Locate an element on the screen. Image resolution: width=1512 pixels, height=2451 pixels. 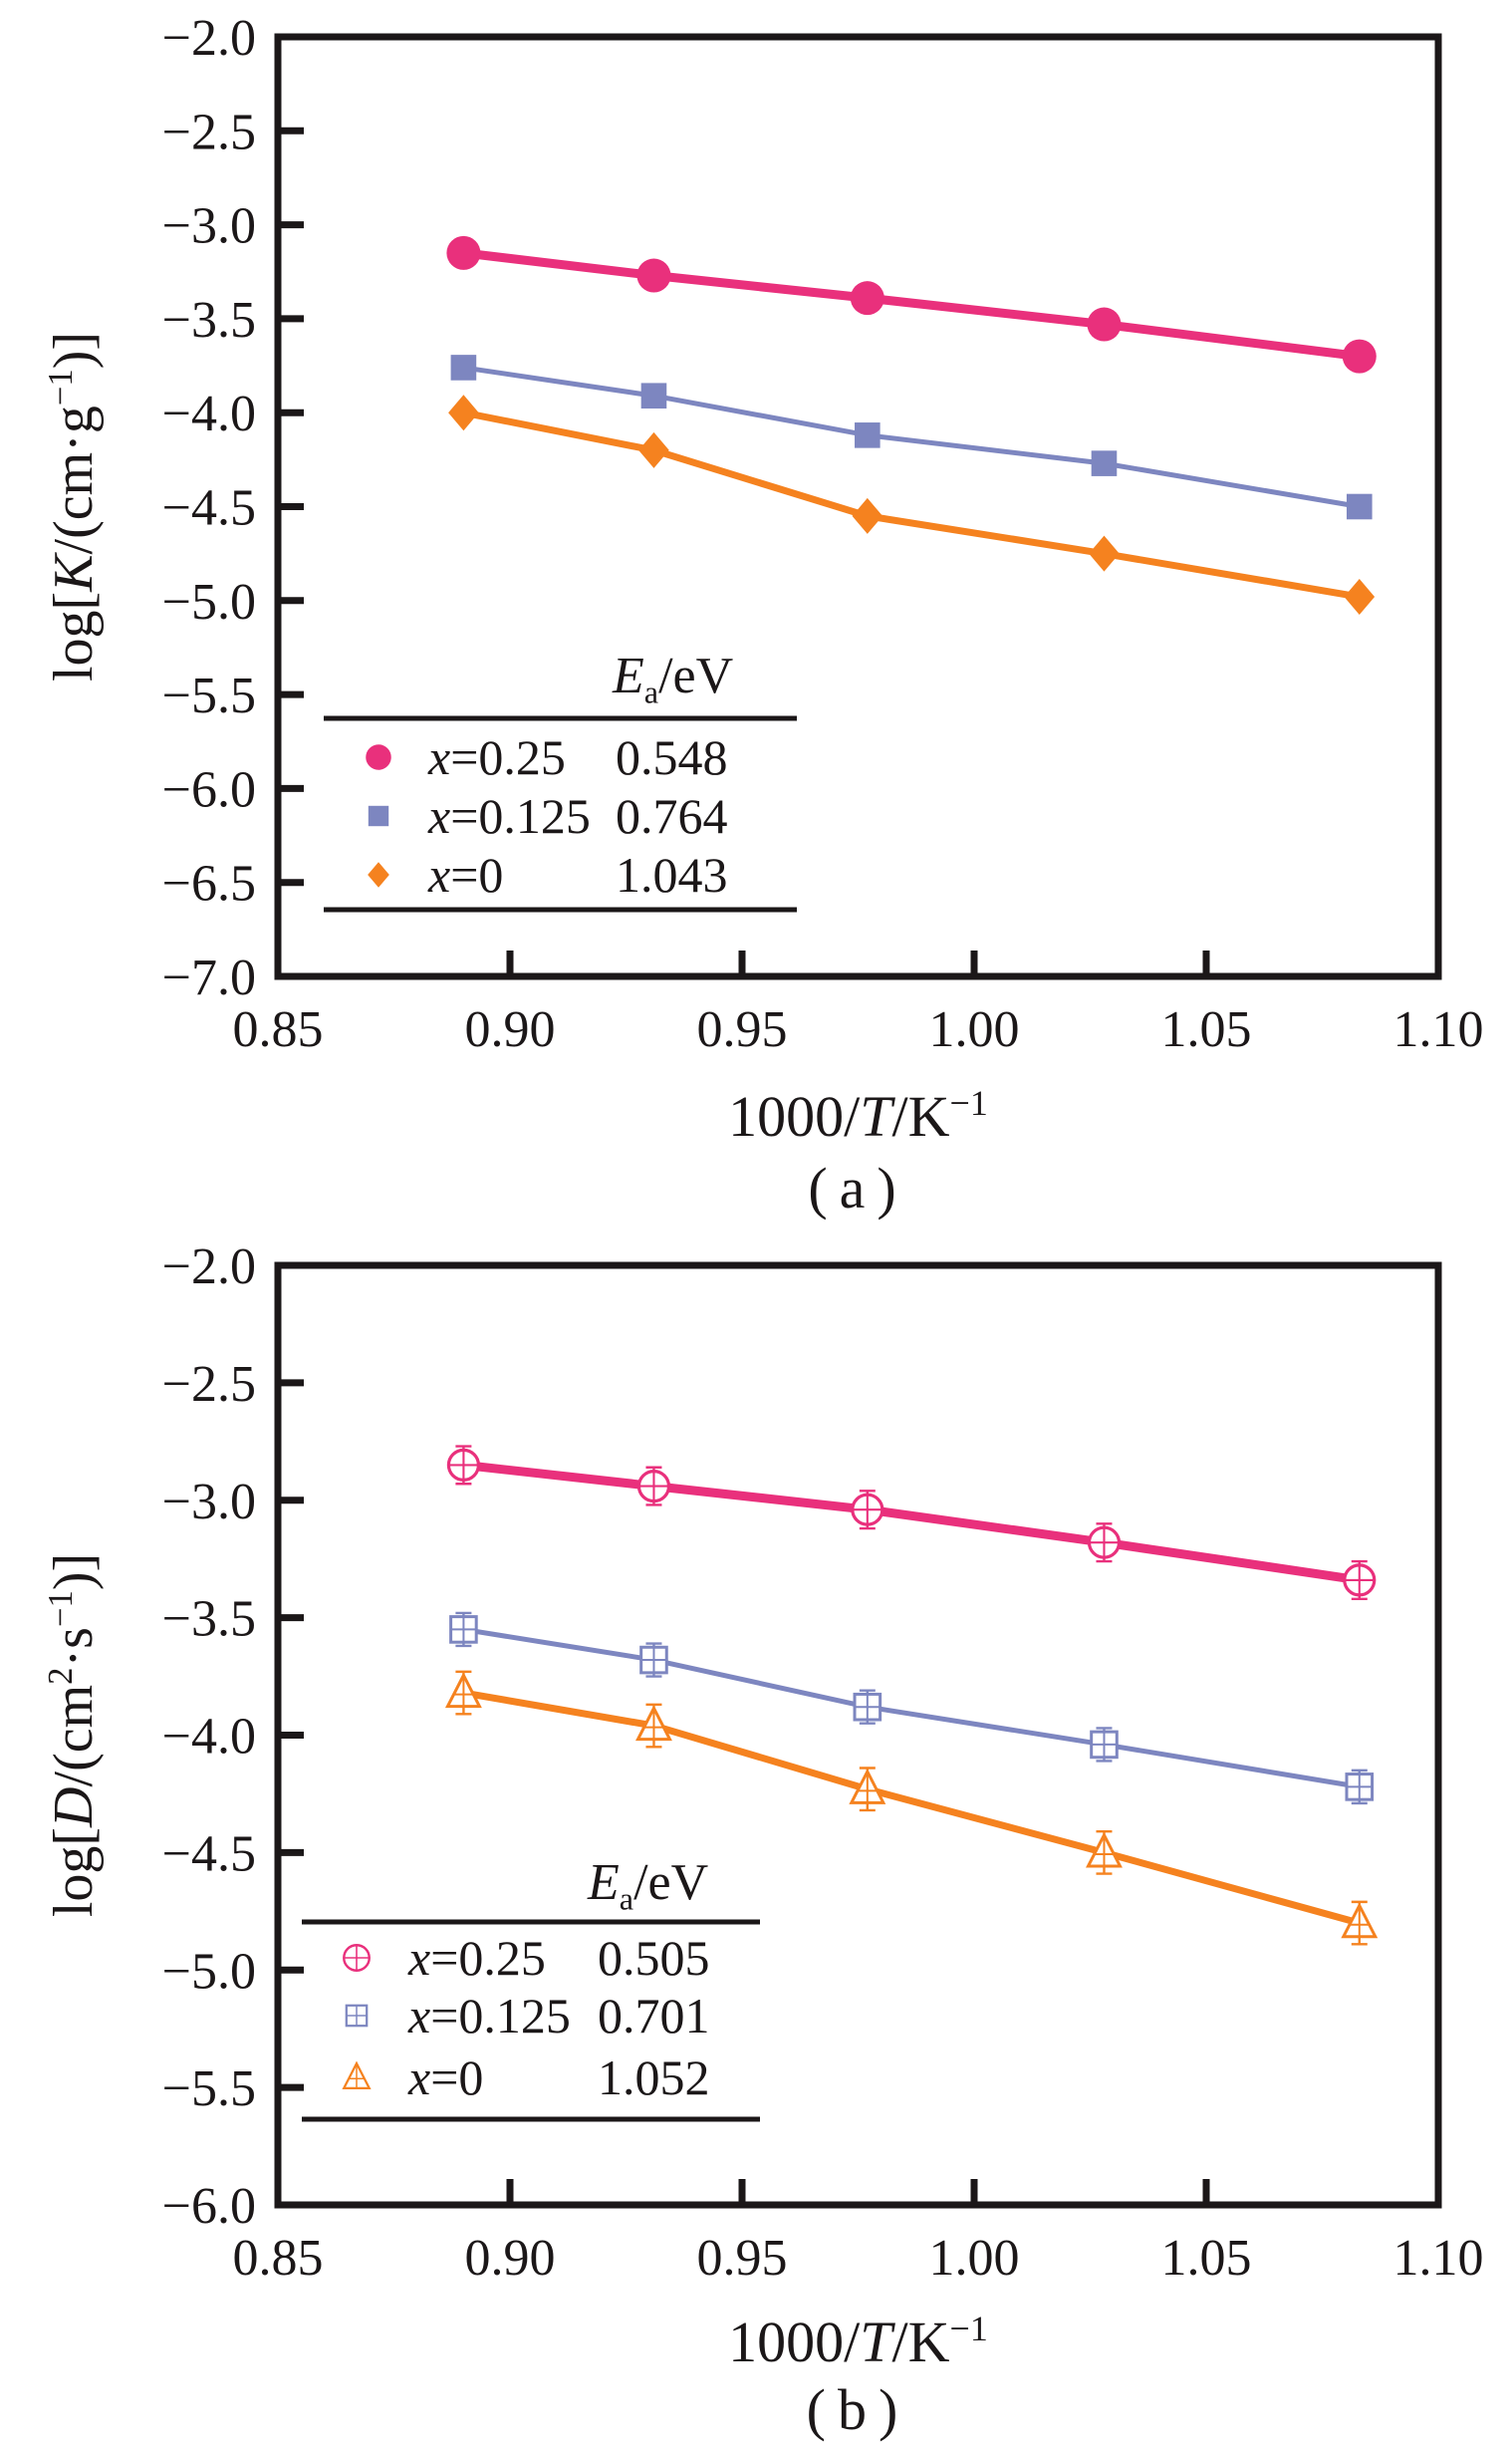
legend: Ea/eV x=0.25 0.505 x=0.125 0.701 x=0 1.052 is located at coordinates (531, 1988).